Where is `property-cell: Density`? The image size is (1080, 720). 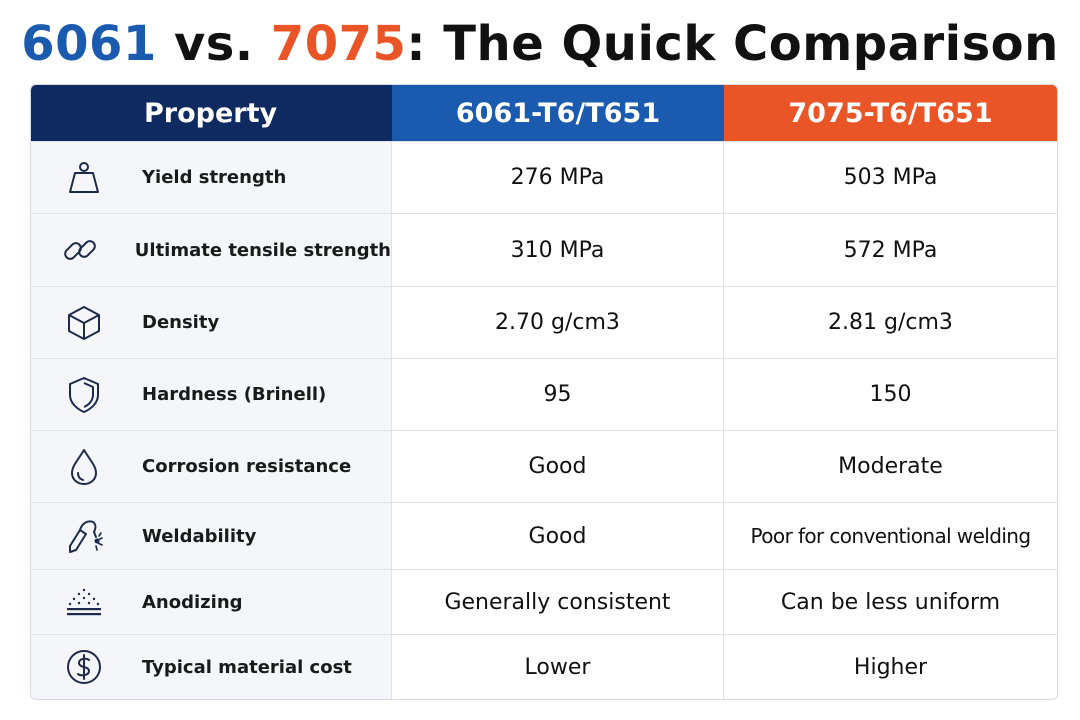
property-cell: Density is located at coordinates (211, 322).